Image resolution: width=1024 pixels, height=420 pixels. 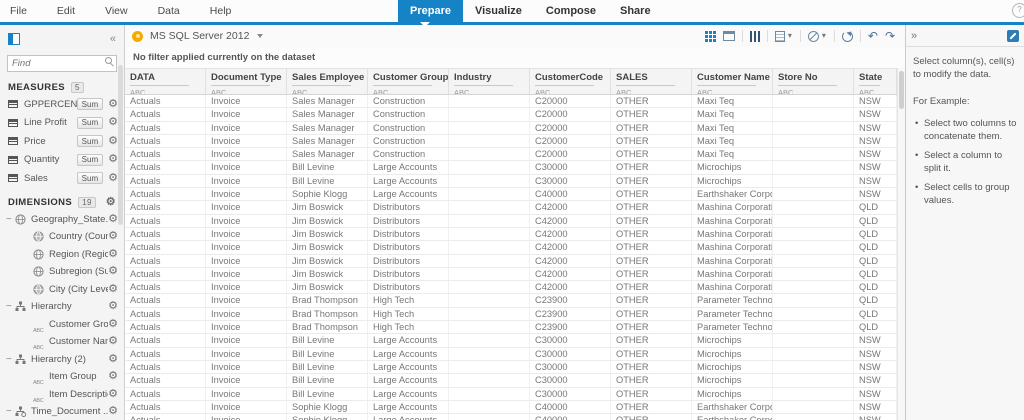 I want to click on panel-toggle-icon, so click(x=14, y=39).